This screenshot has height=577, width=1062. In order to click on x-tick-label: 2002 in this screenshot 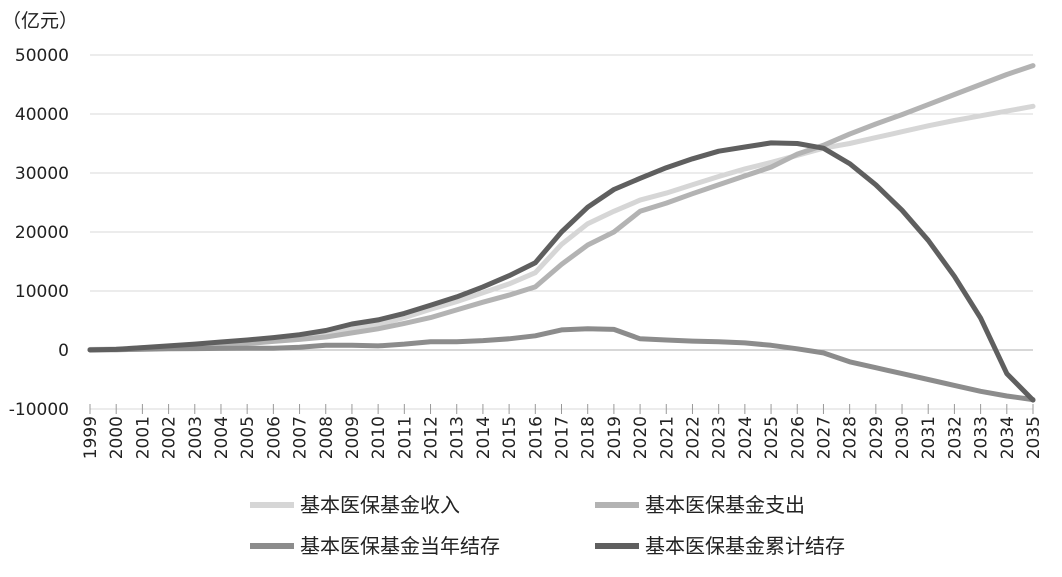, I will do `click(170, 437)`.